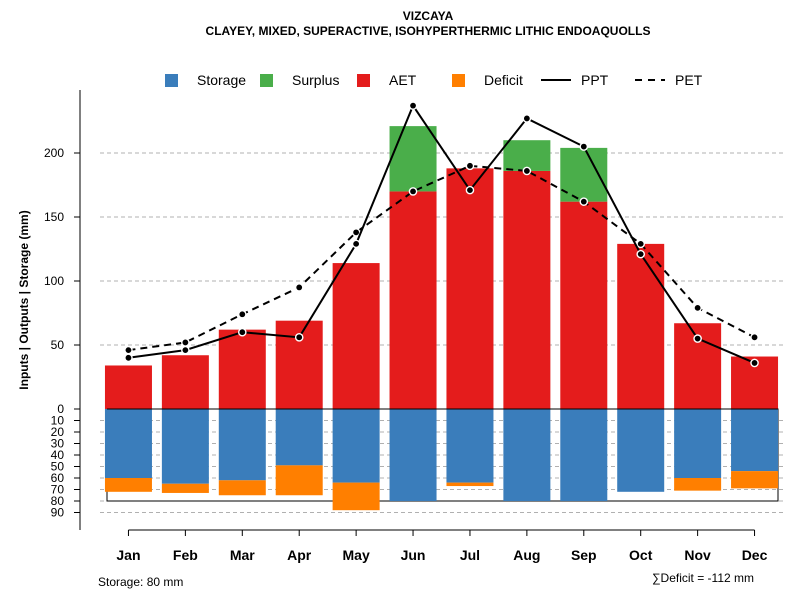 The width and height of the screenshot is (800, 600). What do you see at coordinates (697, 308) in the screenshot?
I see `pet-point-nov` at bounding box center [697, 308].